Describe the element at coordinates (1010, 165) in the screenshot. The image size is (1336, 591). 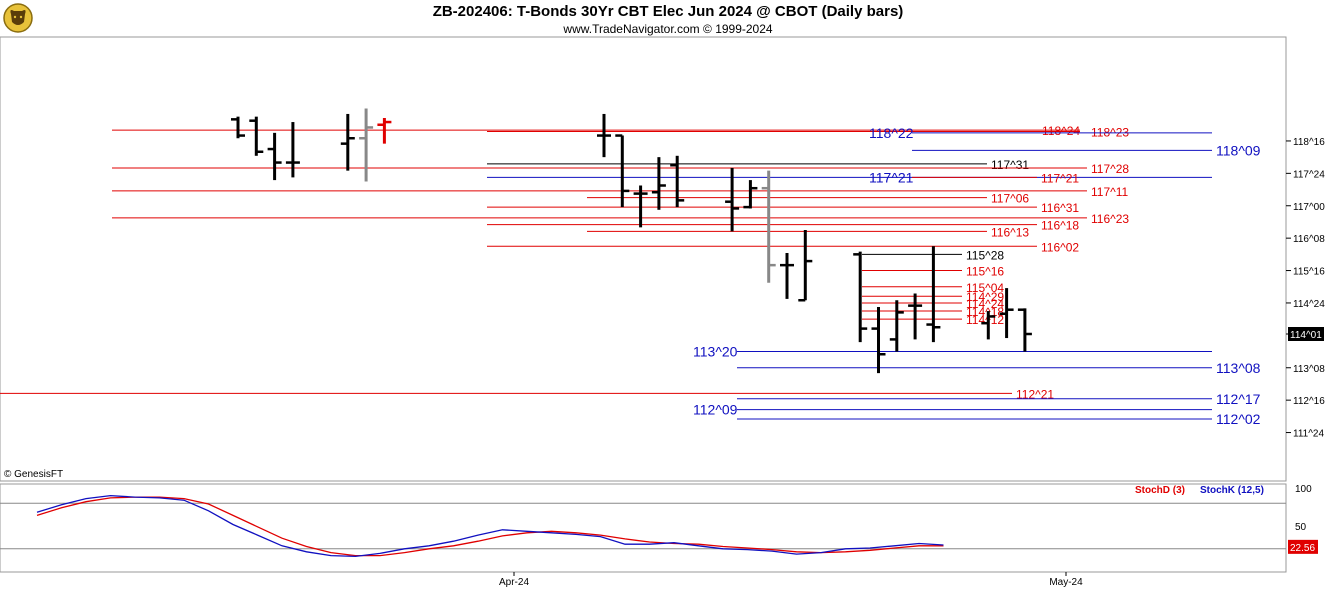
I see `level-label: 117^31` at that location.